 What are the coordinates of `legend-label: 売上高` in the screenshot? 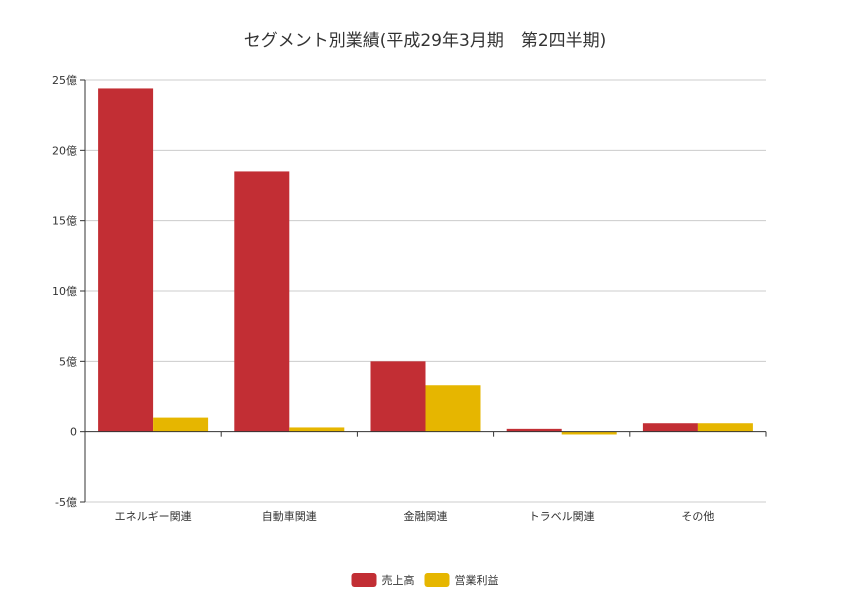 It's located at (398, 580).